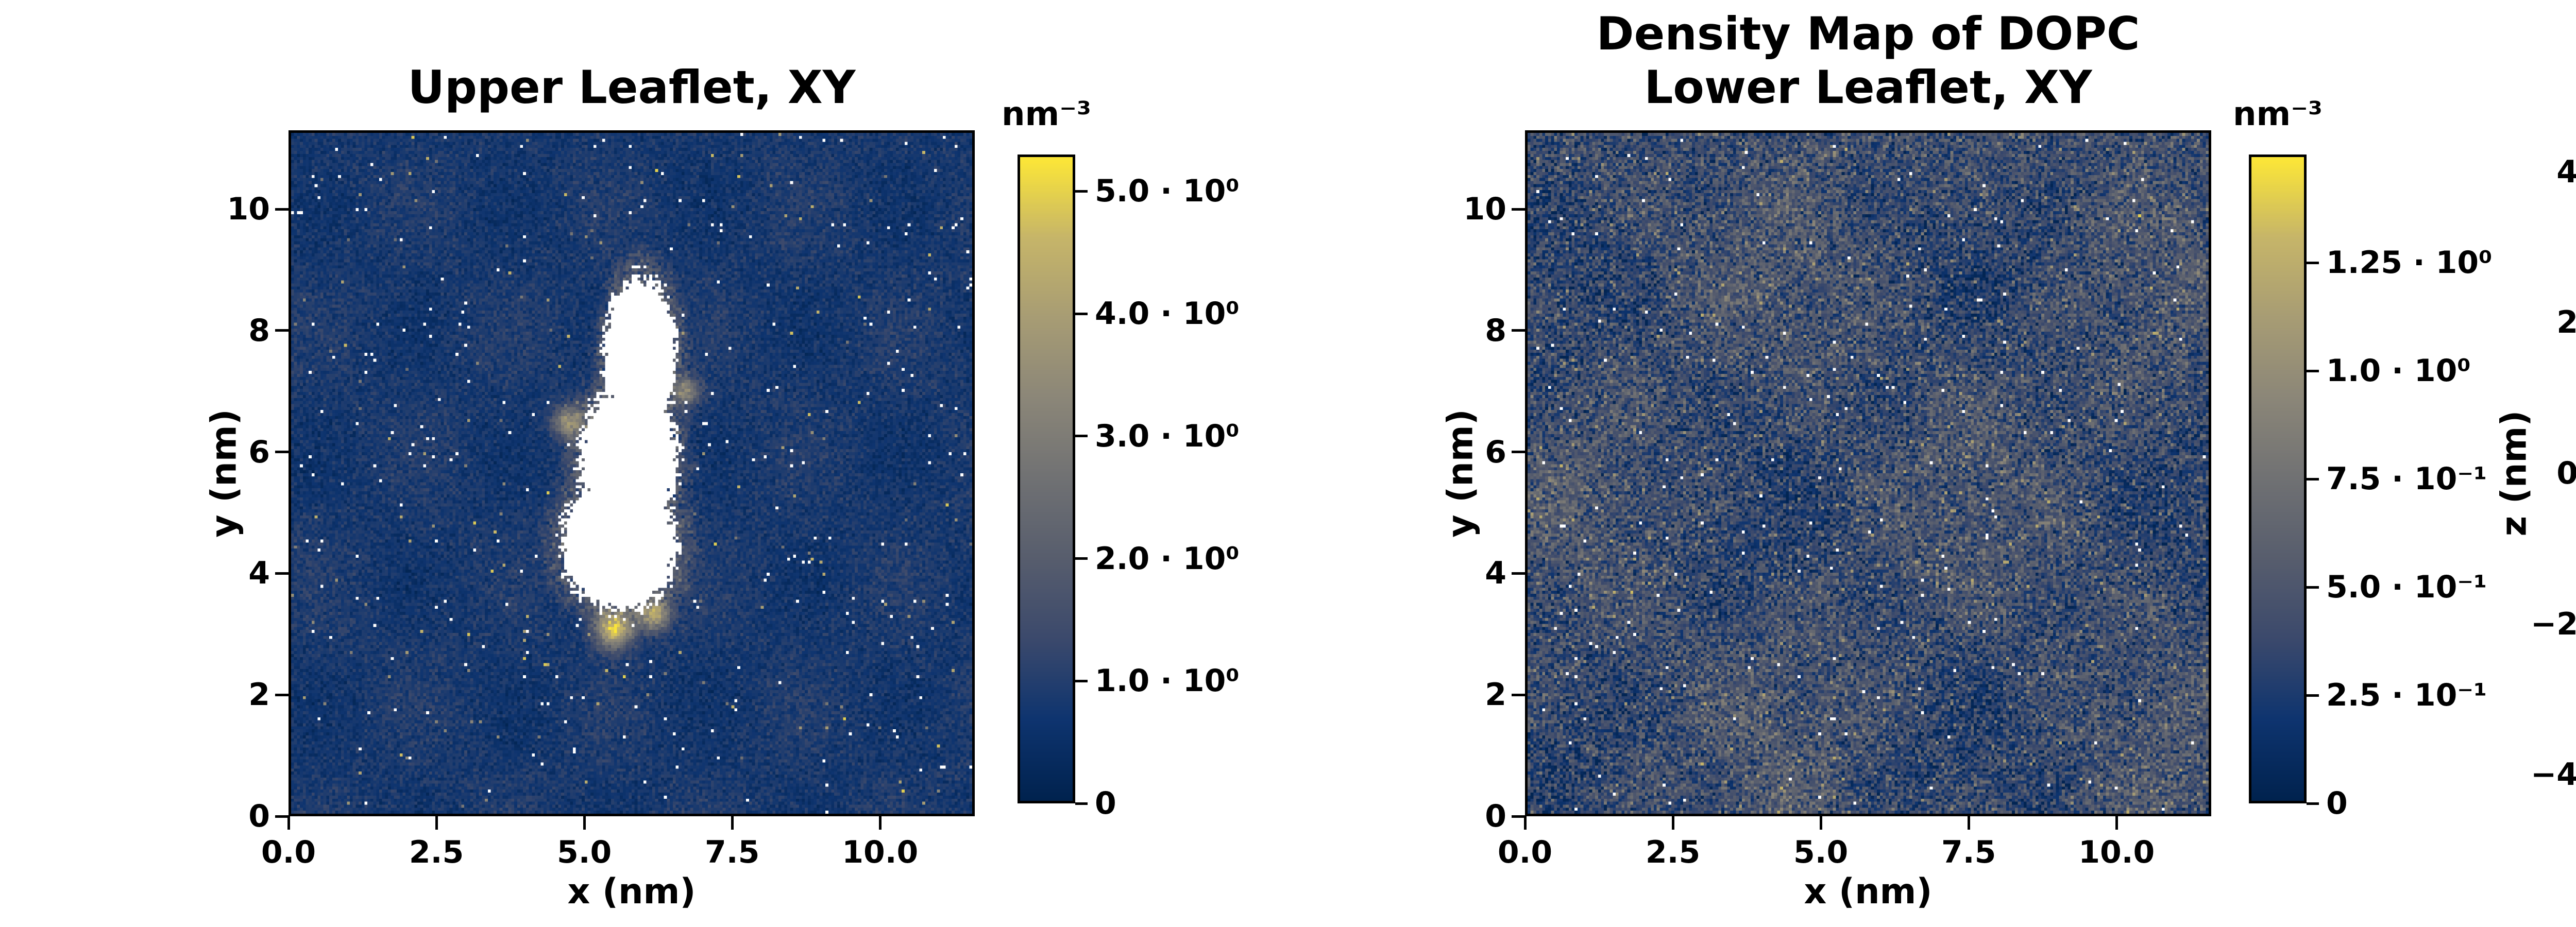 This screenshot has width=2576, height=927. Describe the element at coordinates (1167, 191) in the screenshot. I see `colorbar-tick-label: 5.0 · 10⁰` at that location.